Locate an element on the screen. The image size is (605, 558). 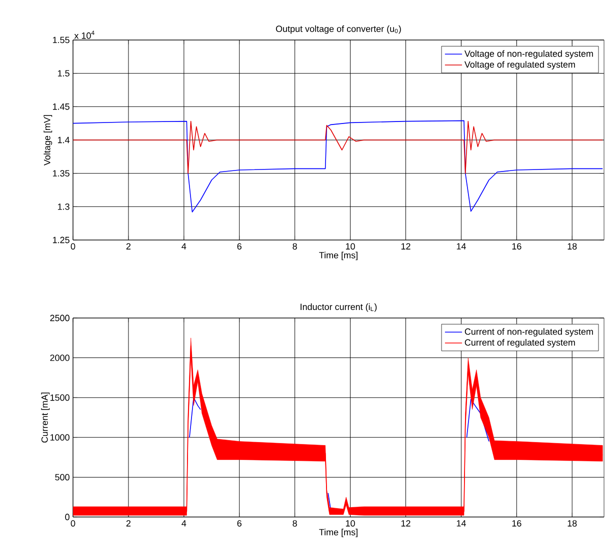
y-axis-title: Current [mA] is located at coordinates (45, 417).